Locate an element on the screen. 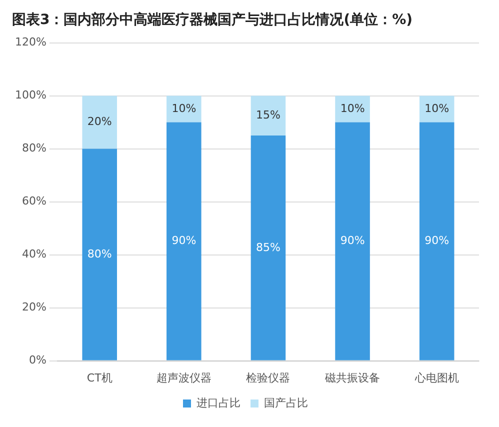  x-tick-label: 超声波仪器 is located at coordinates (184, 377).